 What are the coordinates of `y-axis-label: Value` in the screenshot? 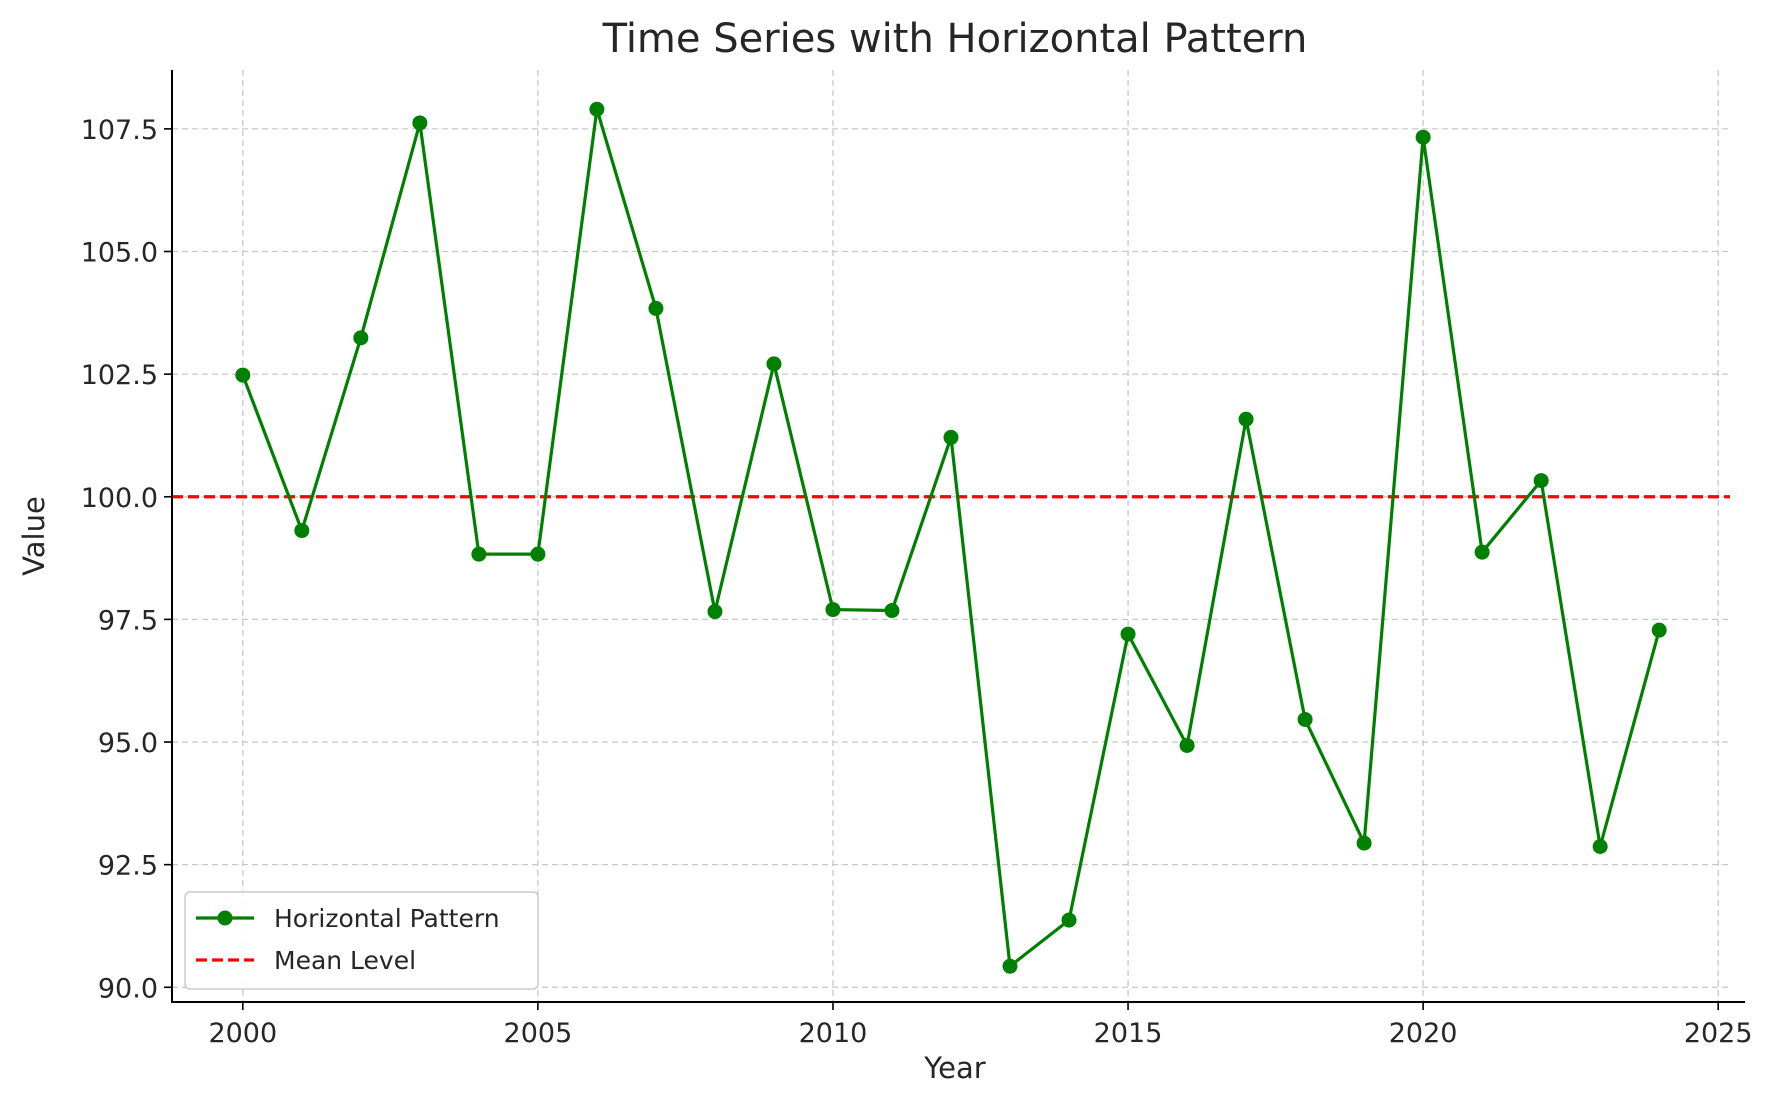 It's located at (34, 536).